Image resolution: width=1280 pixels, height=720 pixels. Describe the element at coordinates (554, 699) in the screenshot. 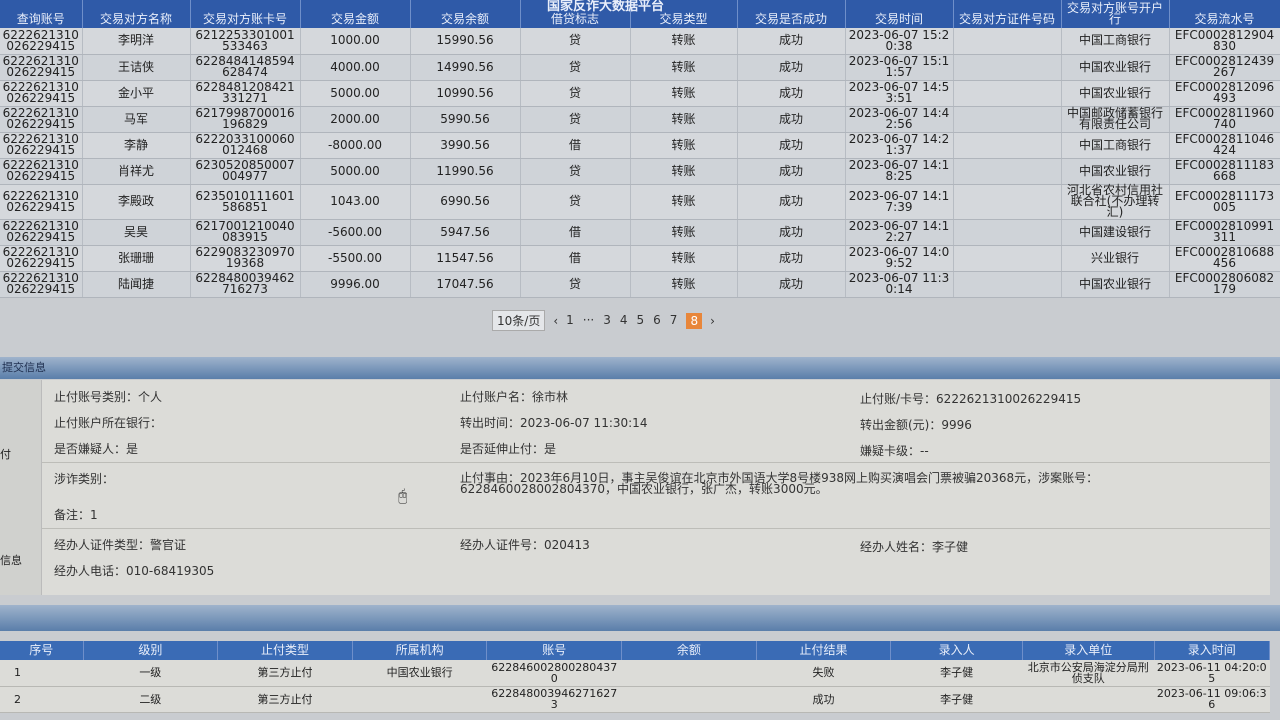

I see `table-cell: 6228480039462716273` at that location.